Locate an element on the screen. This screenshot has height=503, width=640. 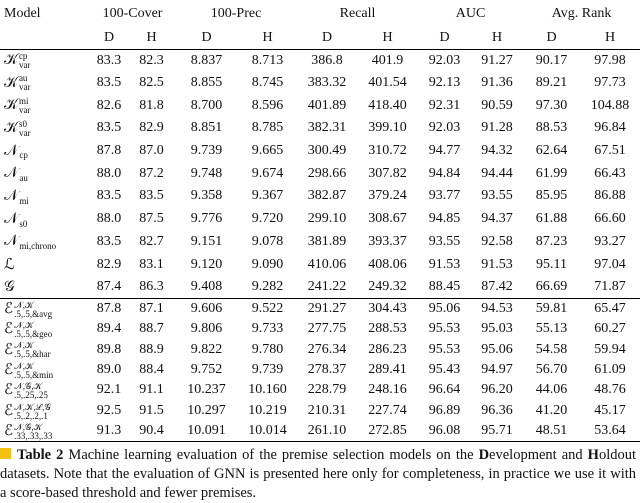
header-row: Model 100-Cover 100-Prec Recall AUC Avg. Rank is located at coordinates (320, 13).